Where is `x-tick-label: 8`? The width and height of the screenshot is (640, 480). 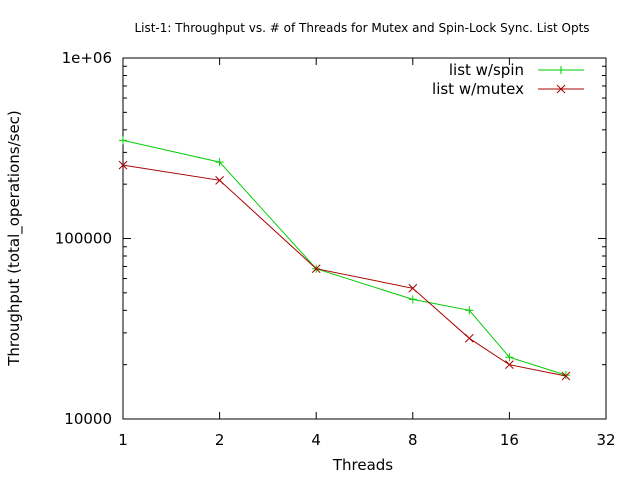 x-tick-label: 8 is located at coordinates (413, 440).